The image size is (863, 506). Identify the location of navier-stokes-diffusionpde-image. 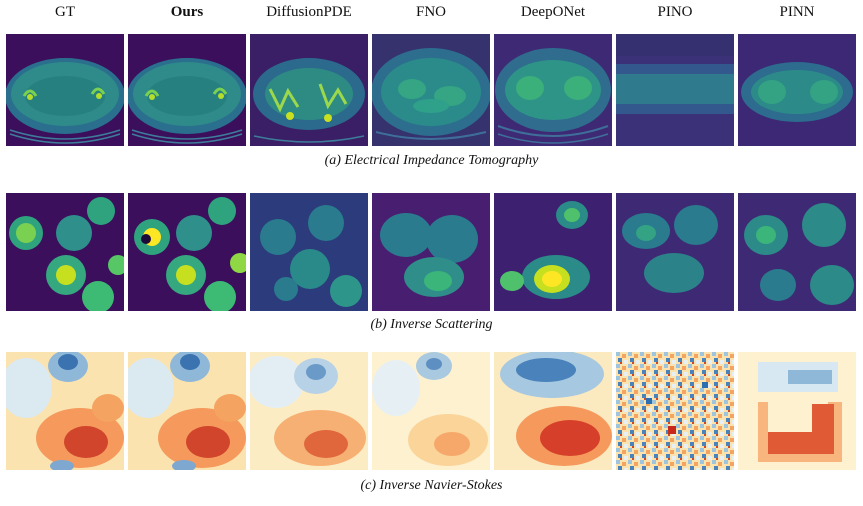
(309, 411).